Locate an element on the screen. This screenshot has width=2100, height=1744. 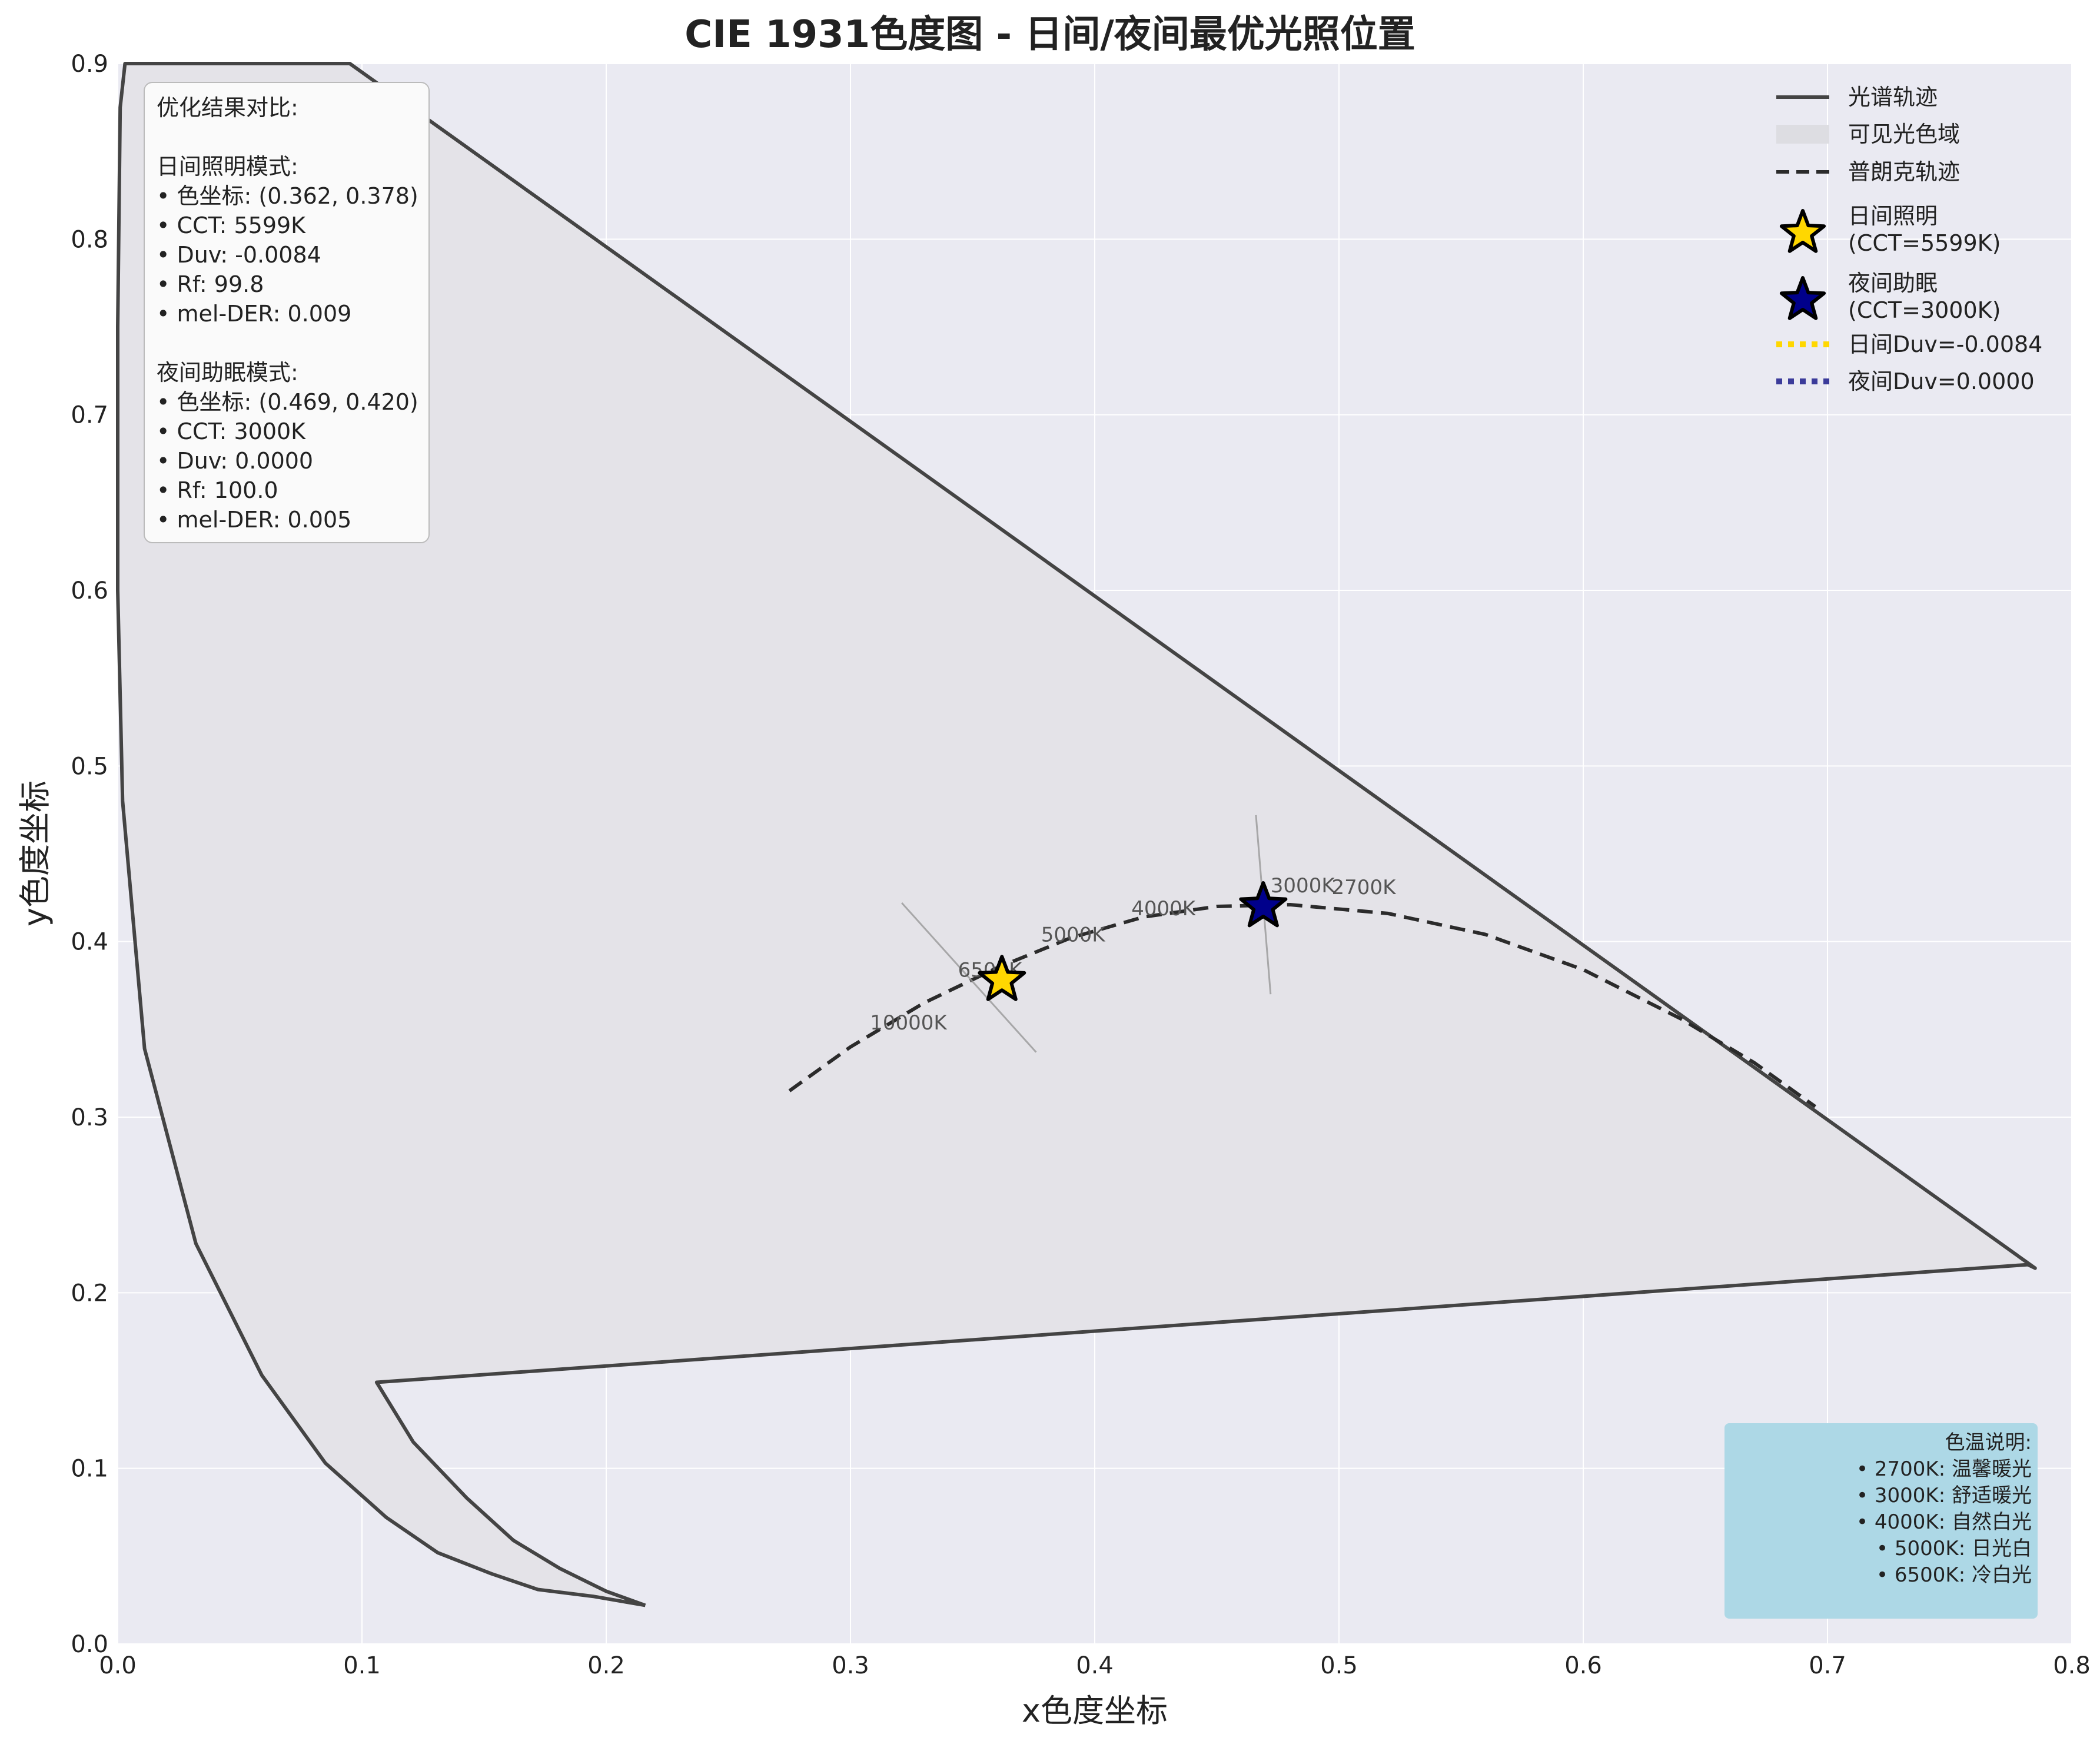
info-line: • Rf: 100.0 is located at coordinates (217, 490).